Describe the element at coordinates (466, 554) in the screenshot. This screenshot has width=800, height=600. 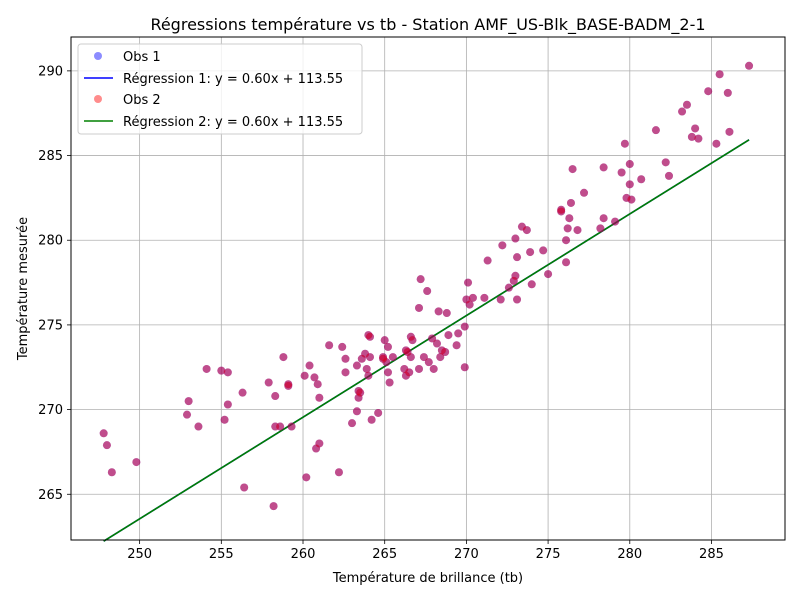
I see `x-tick-label: 270` at that location.